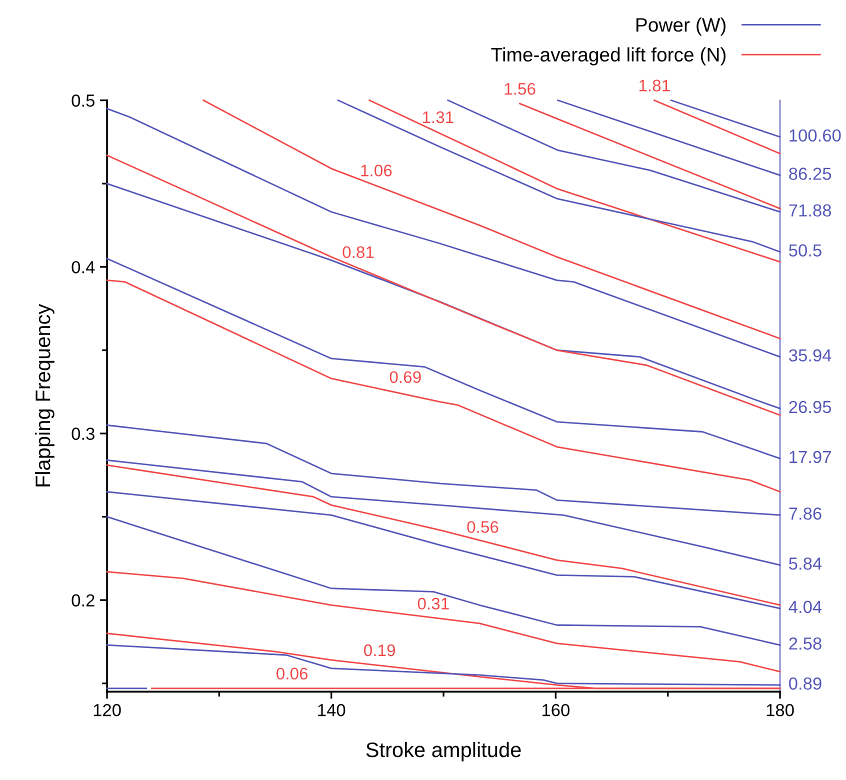 This screenshot has height=780, width=846. Describe the element at coordinates (83, 100) in the screenshot. I see `y-tick-label: 0.5` at that location.